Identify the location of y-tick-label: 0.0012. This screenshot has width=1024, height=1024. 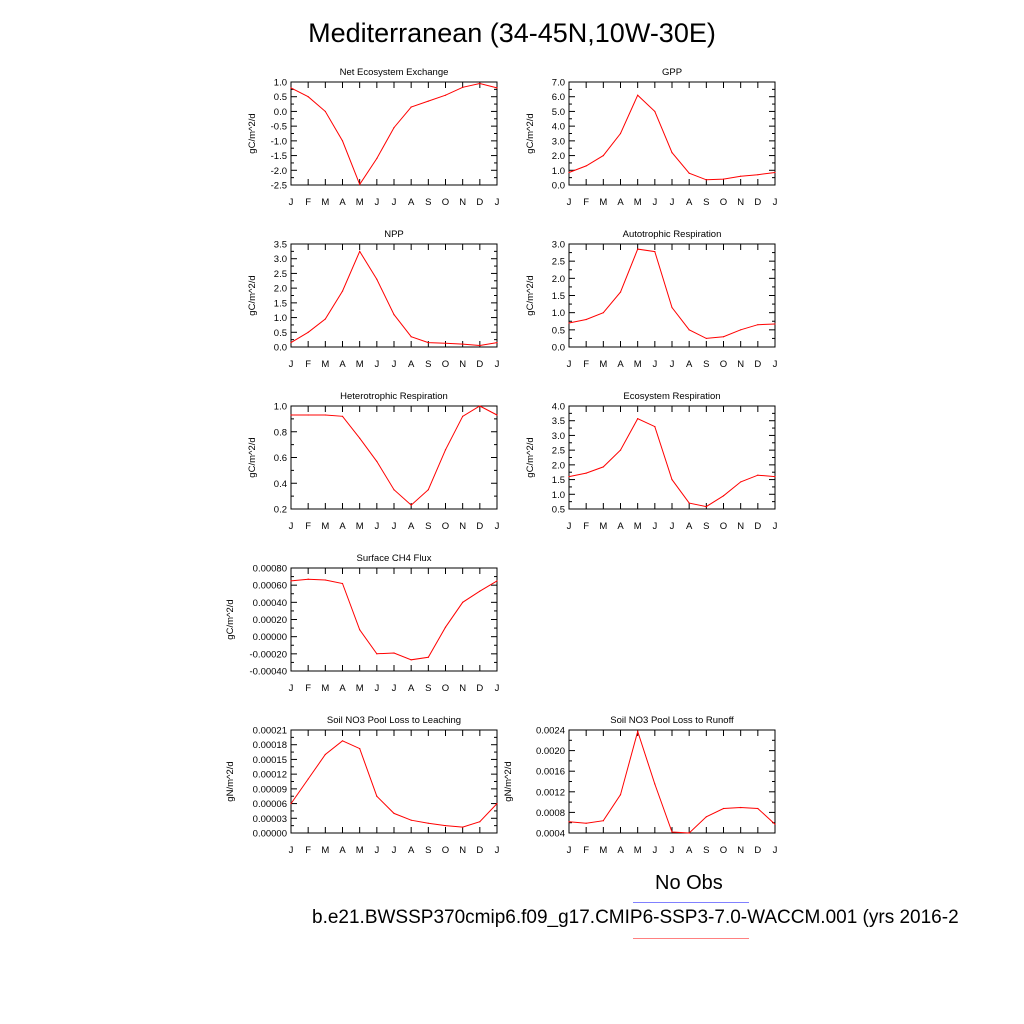
(550, 792).